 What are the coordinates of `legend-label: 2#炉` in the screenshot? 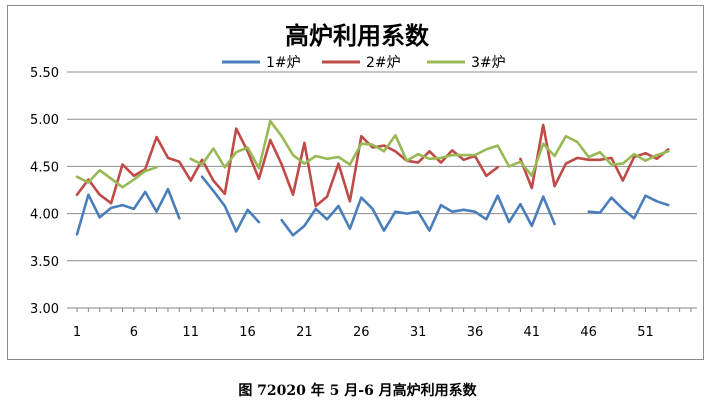 It's located at (383, 63).